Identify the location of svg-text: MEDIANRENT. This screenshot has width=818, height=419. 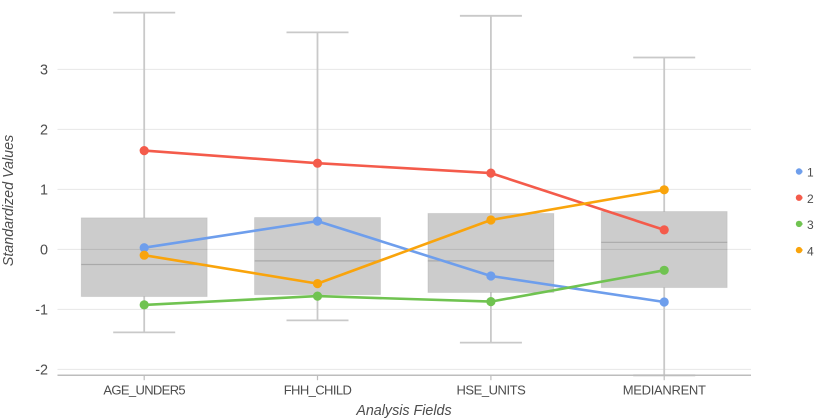
(664, 390).